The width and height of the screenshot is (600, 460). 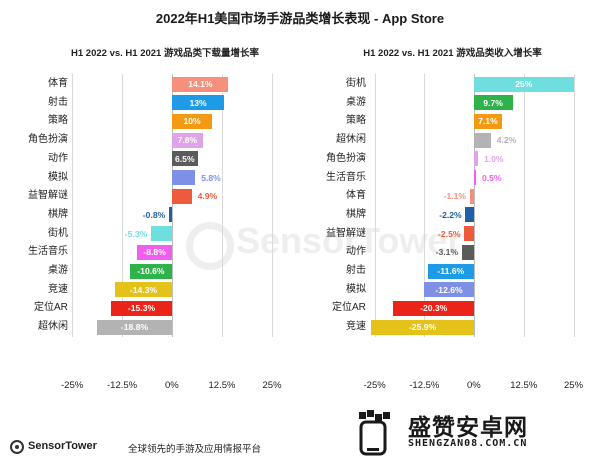 I want to click on right-data-label: 25%, so click(x=524, y=84).